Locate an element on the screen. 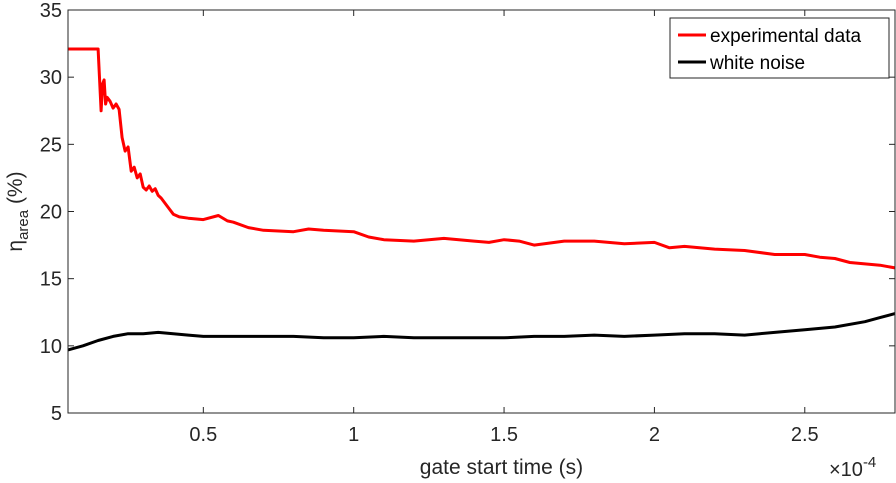  y-tick-label: 15 is located at coordinates (51, 280).